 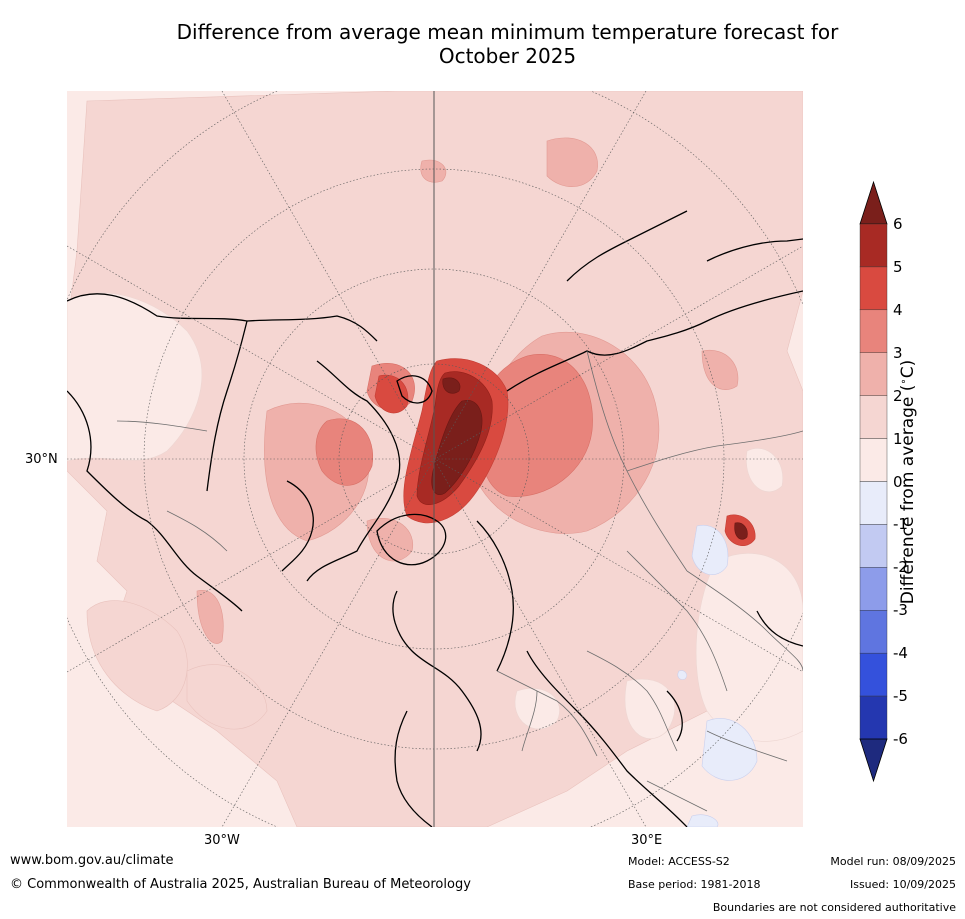 What do you see at coordinates (900, 739) in the screenshot?
I see `colorbar-tick-label: -6` at bounding box center [900, 739].